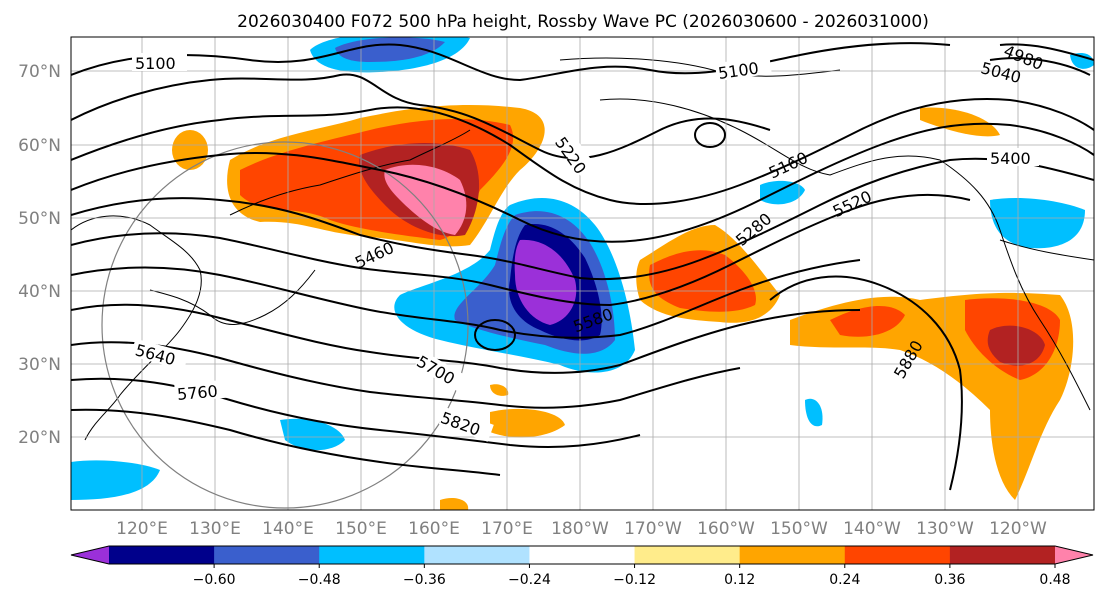  I want to click on lon-label: 170°W, so click(653, 529).